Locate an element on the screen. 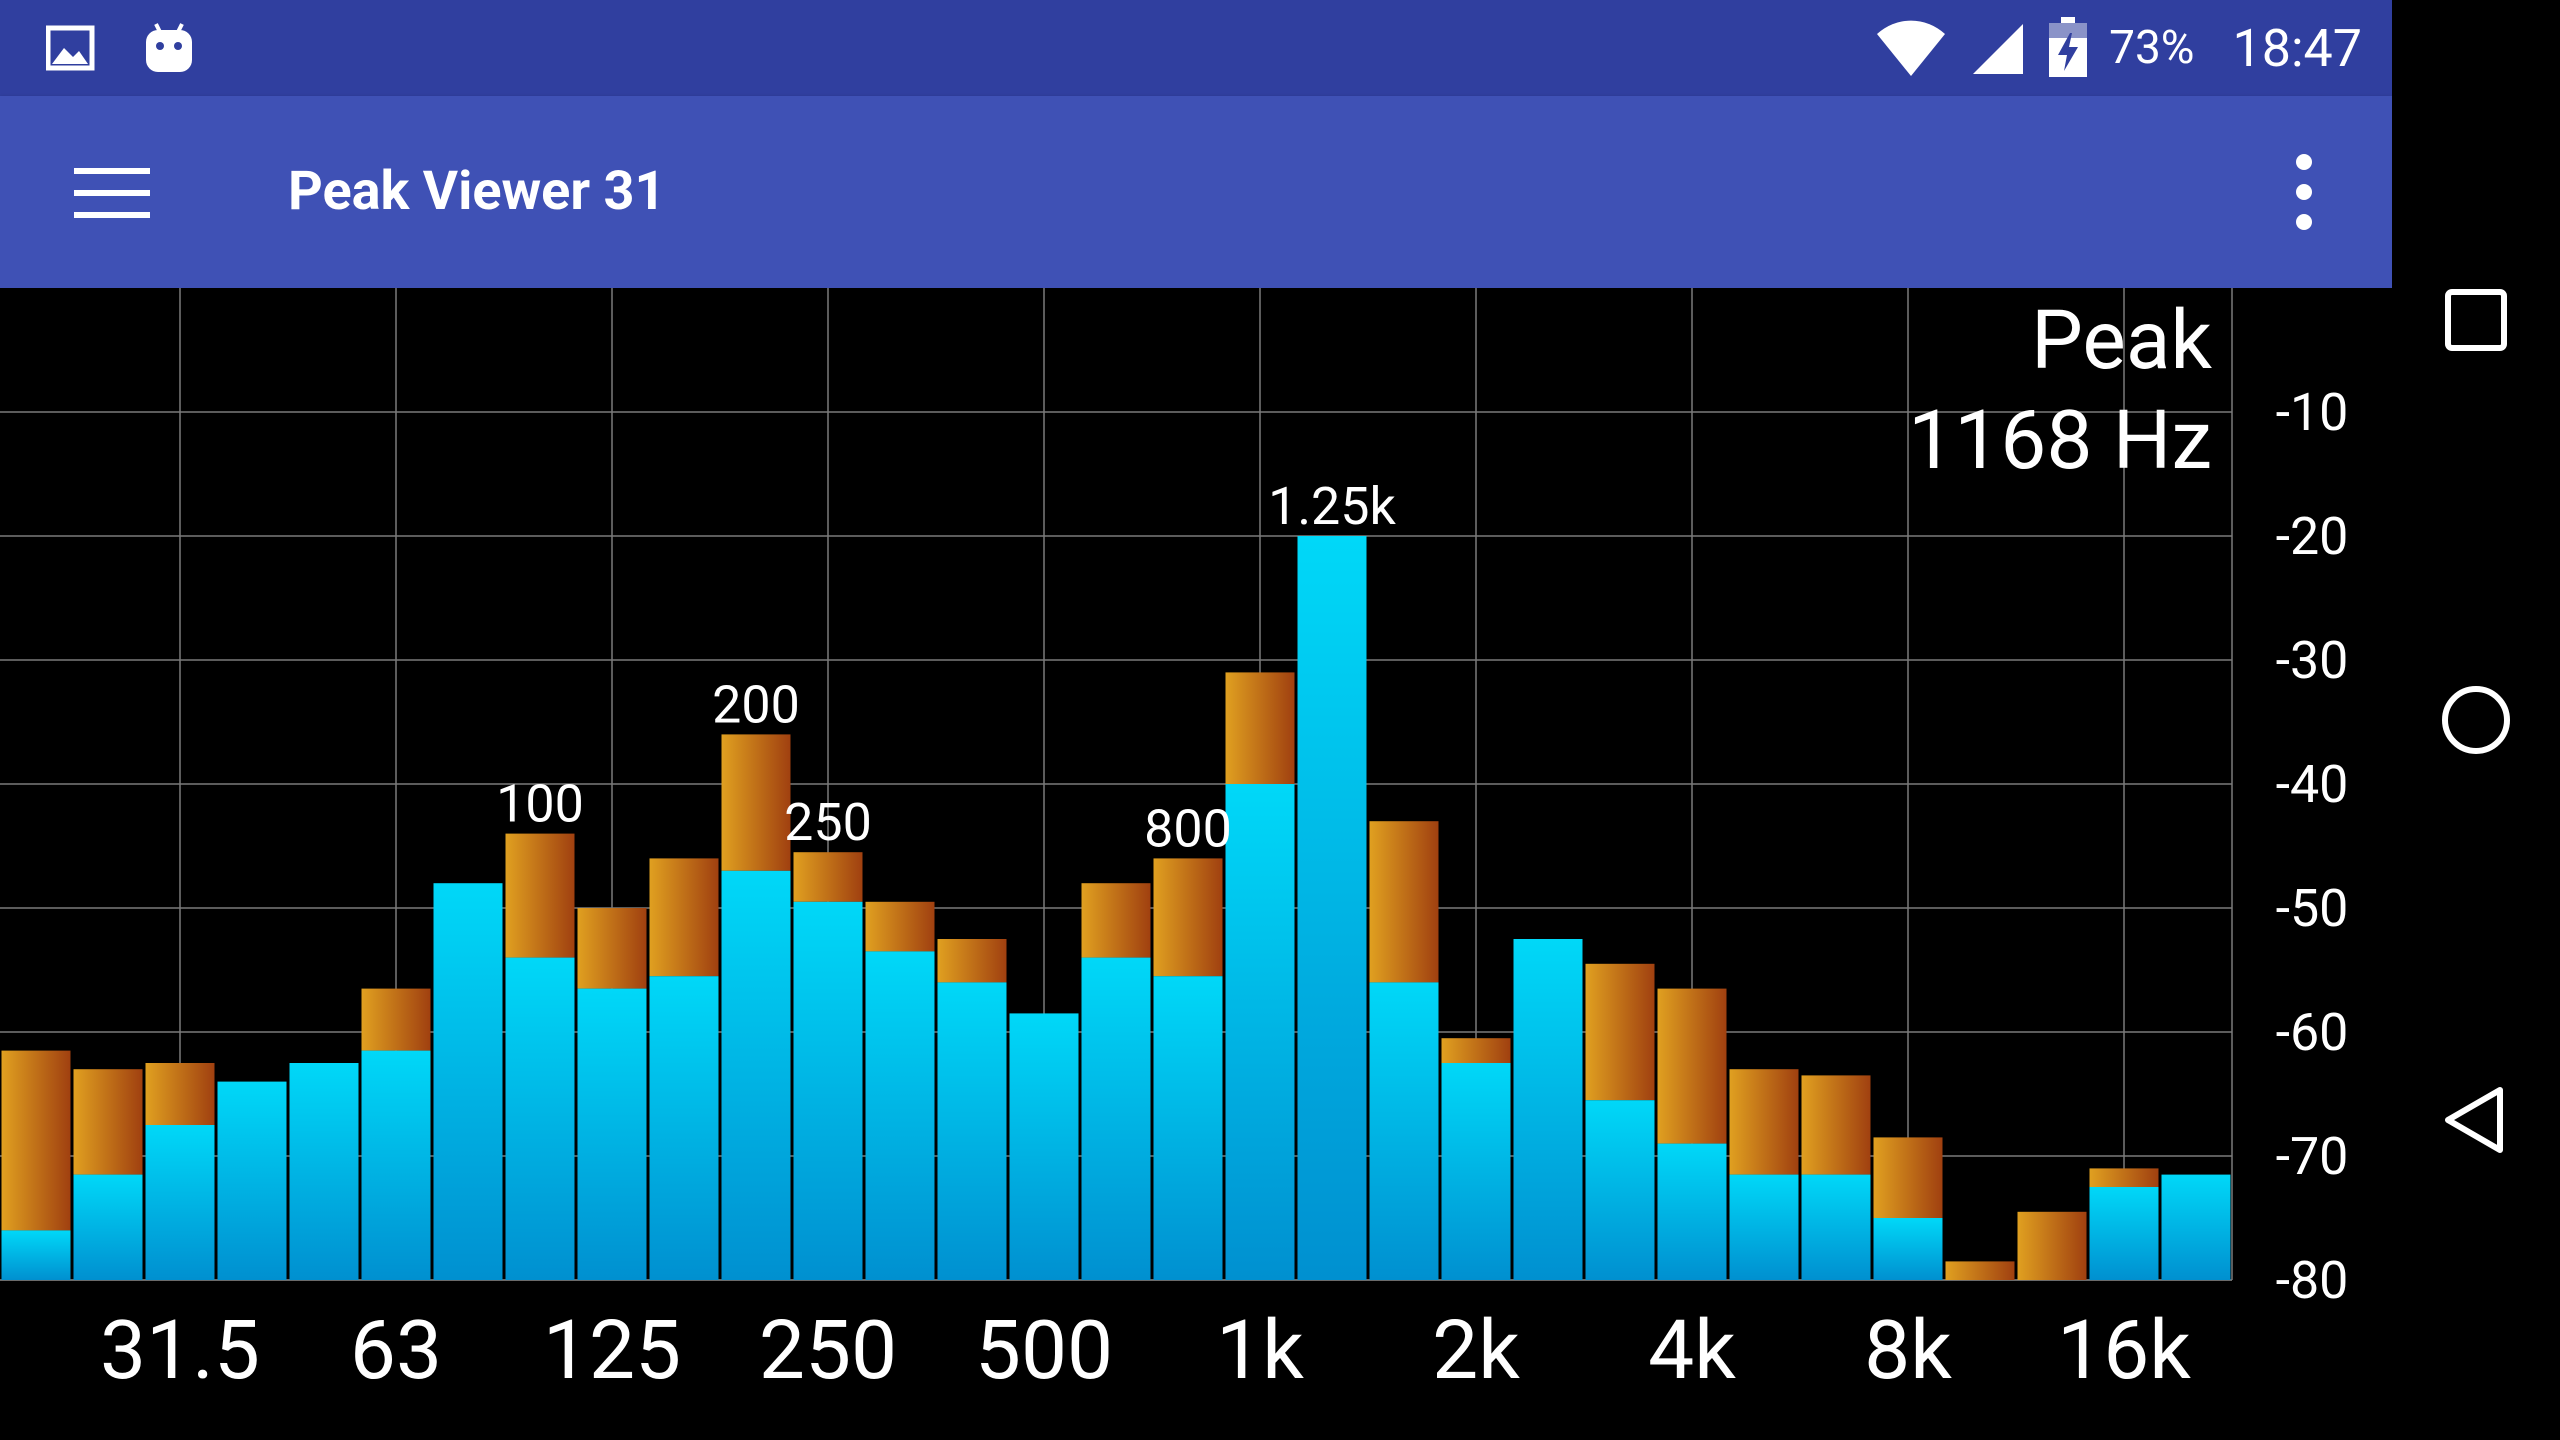 The height and width of the screenshot is (1440, 2560). x-tick-label: 4k is located at coordinates (1692, 1351).